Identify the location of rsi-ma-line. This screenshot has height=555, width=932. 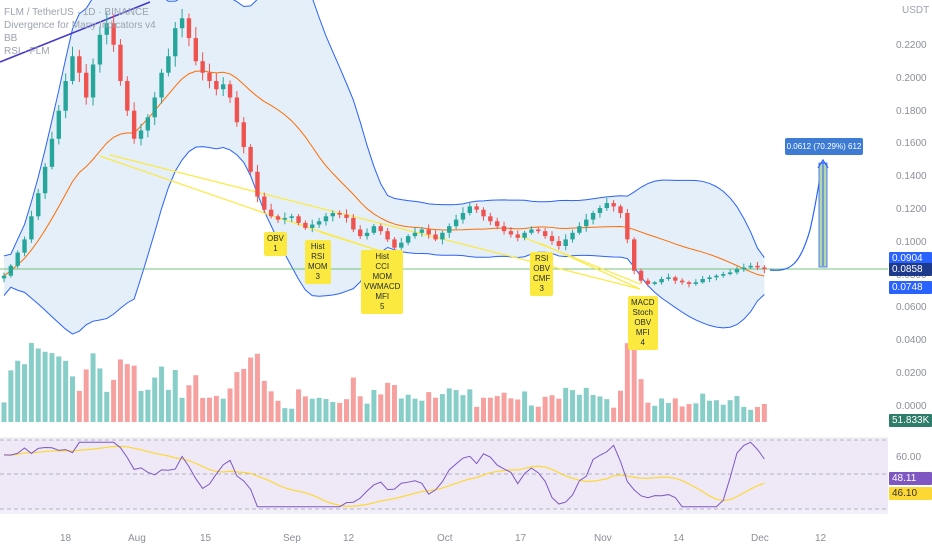
(384, 476).